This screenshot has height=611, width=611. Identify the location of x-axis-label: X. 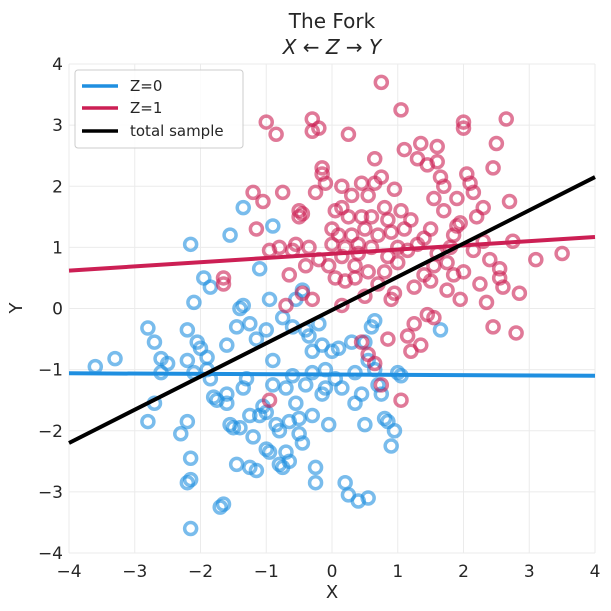
(332, 592).